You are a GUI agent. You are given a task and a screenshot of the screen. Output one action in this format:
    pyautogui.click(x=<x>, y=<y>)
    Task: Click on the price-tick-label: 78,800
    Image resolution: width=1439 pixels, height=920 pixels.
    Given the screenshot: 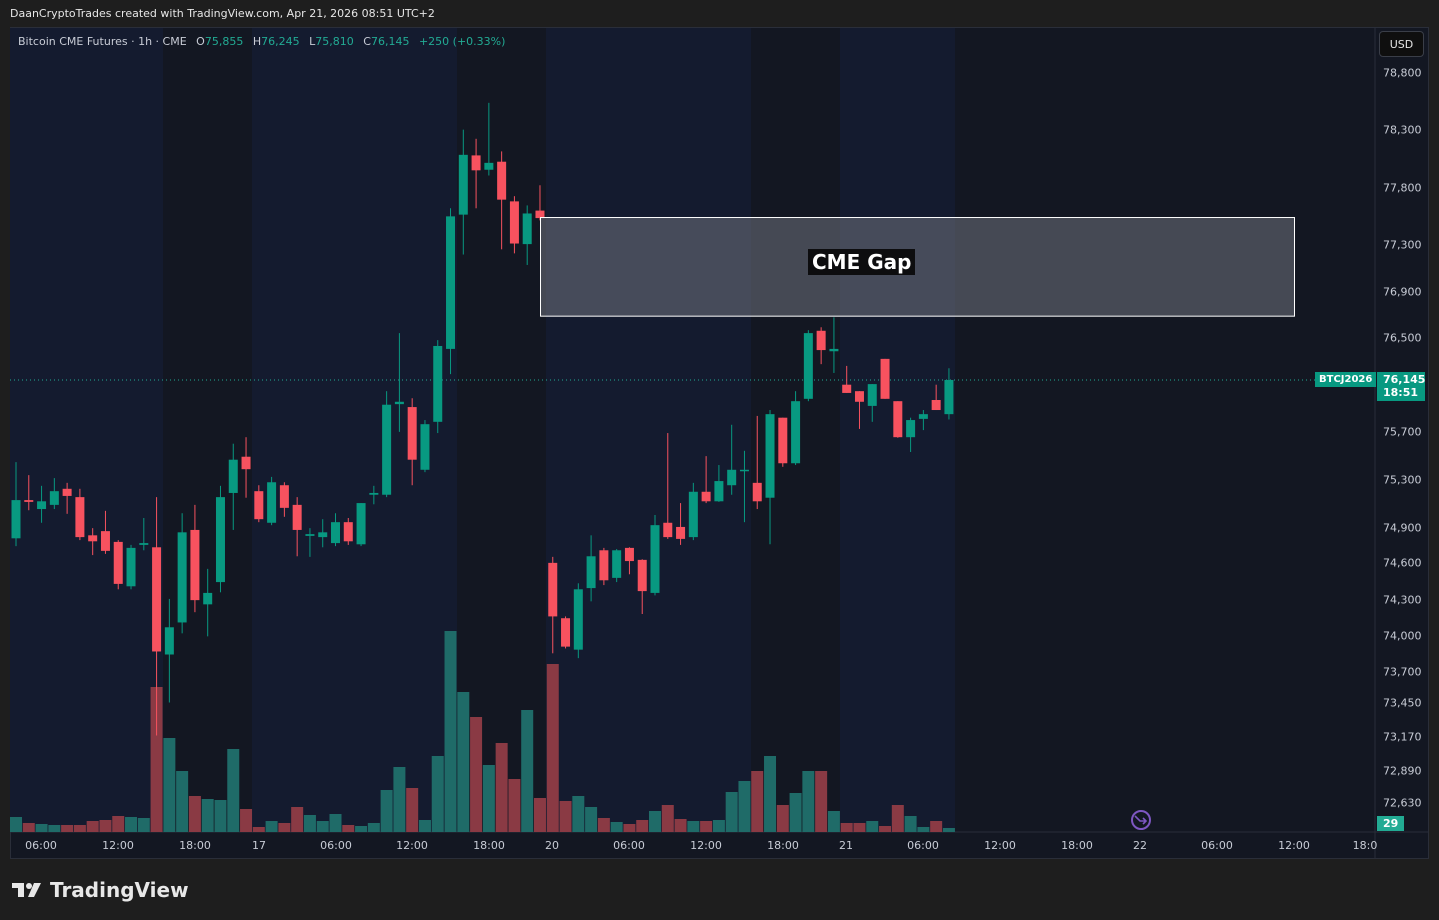 What is the action you would take?
    pyautogui.click(x=1402, y=73)
    